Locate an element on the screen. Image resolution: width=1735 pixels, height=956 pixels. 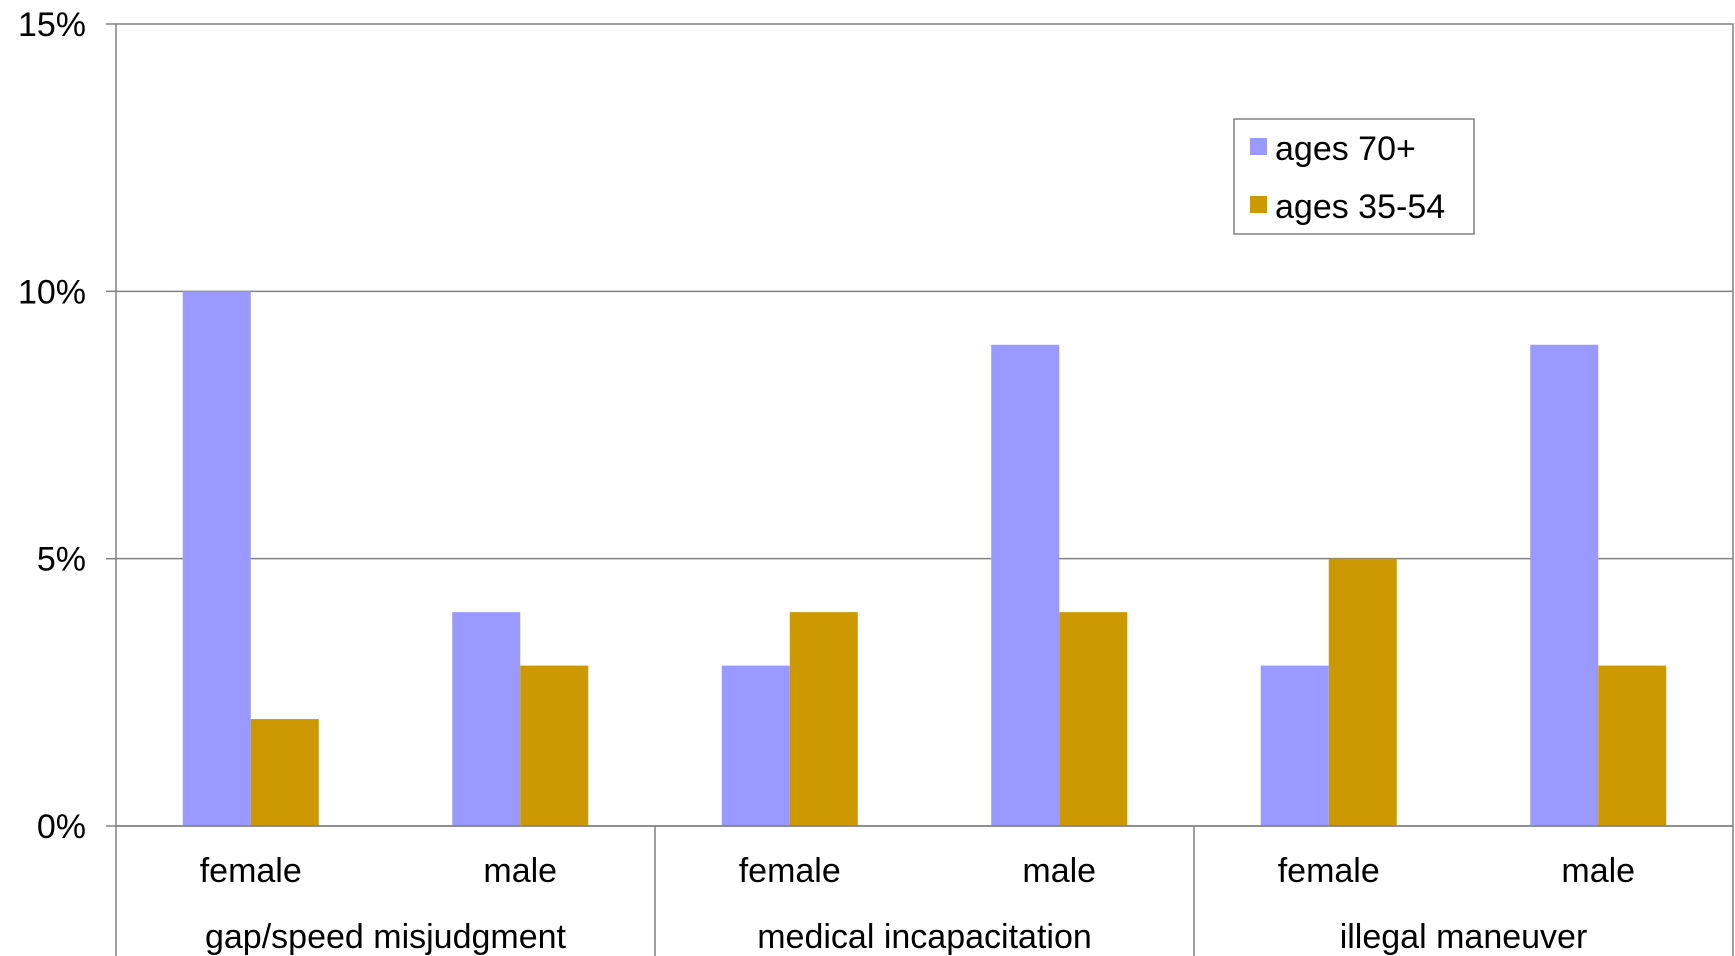
y-tick-label: 10% is located at coordinates (52, 292).